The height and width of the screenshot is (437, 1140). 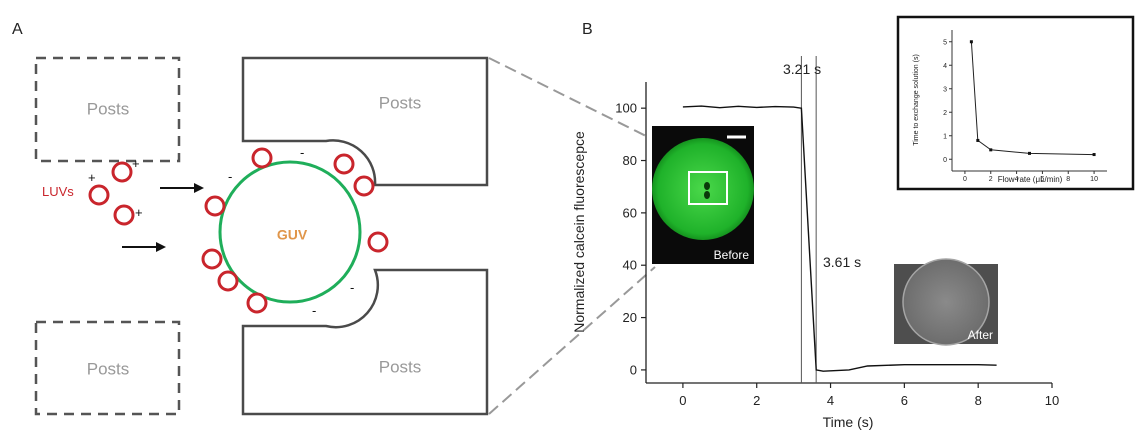 What do you see at coordinates (965, 179) in the screenshot?
I see `inset-x-tick-label: 0` at bounding box center [965, 179].